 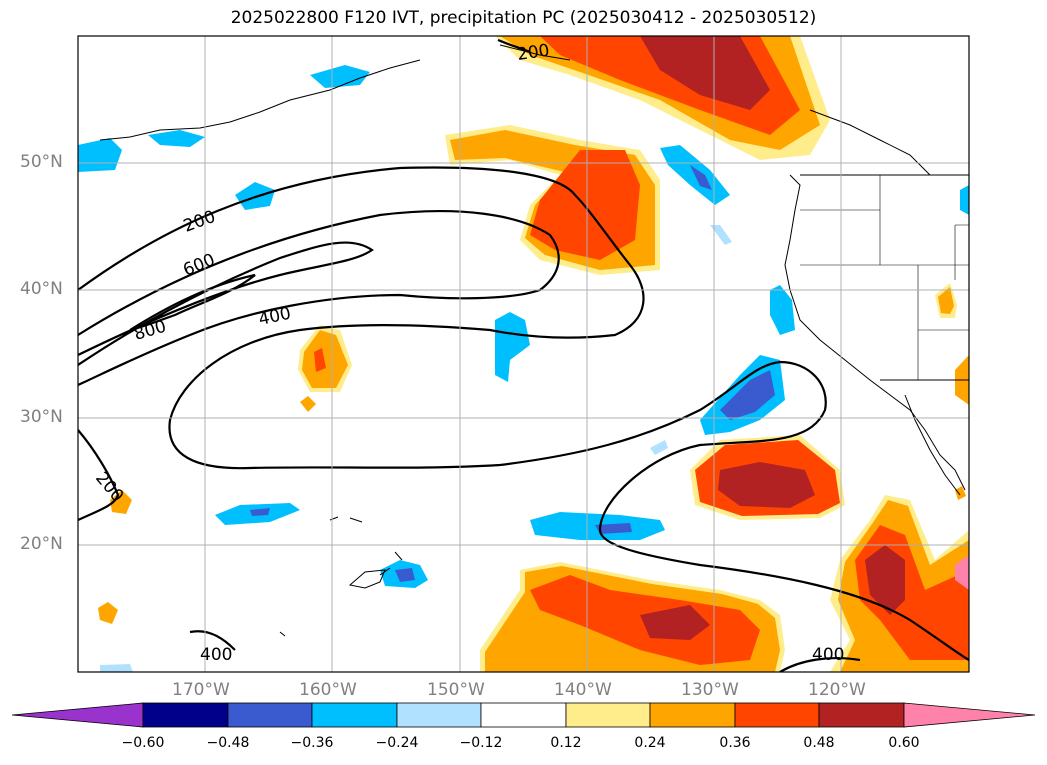 What do you see at coordinates (228, 743) in the screenshot?
I see `colorbar-tick: −0.48` at bounding box center [228, 743].